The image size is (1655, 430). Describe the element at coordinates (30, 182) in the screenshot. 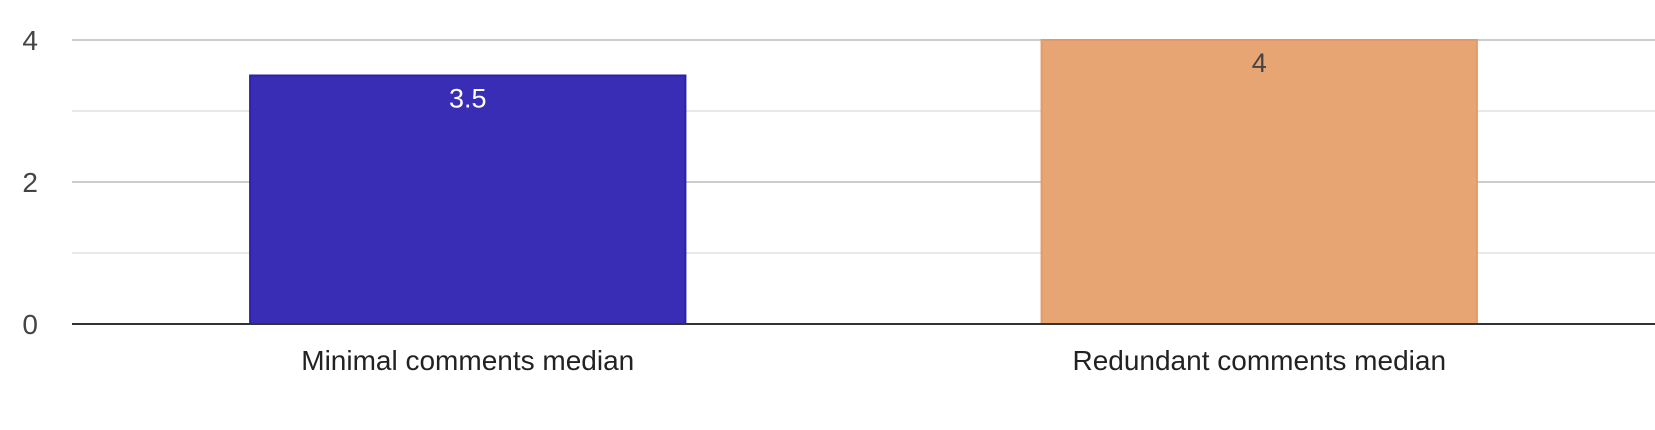

I see `y-tick-label: 2` at that location.